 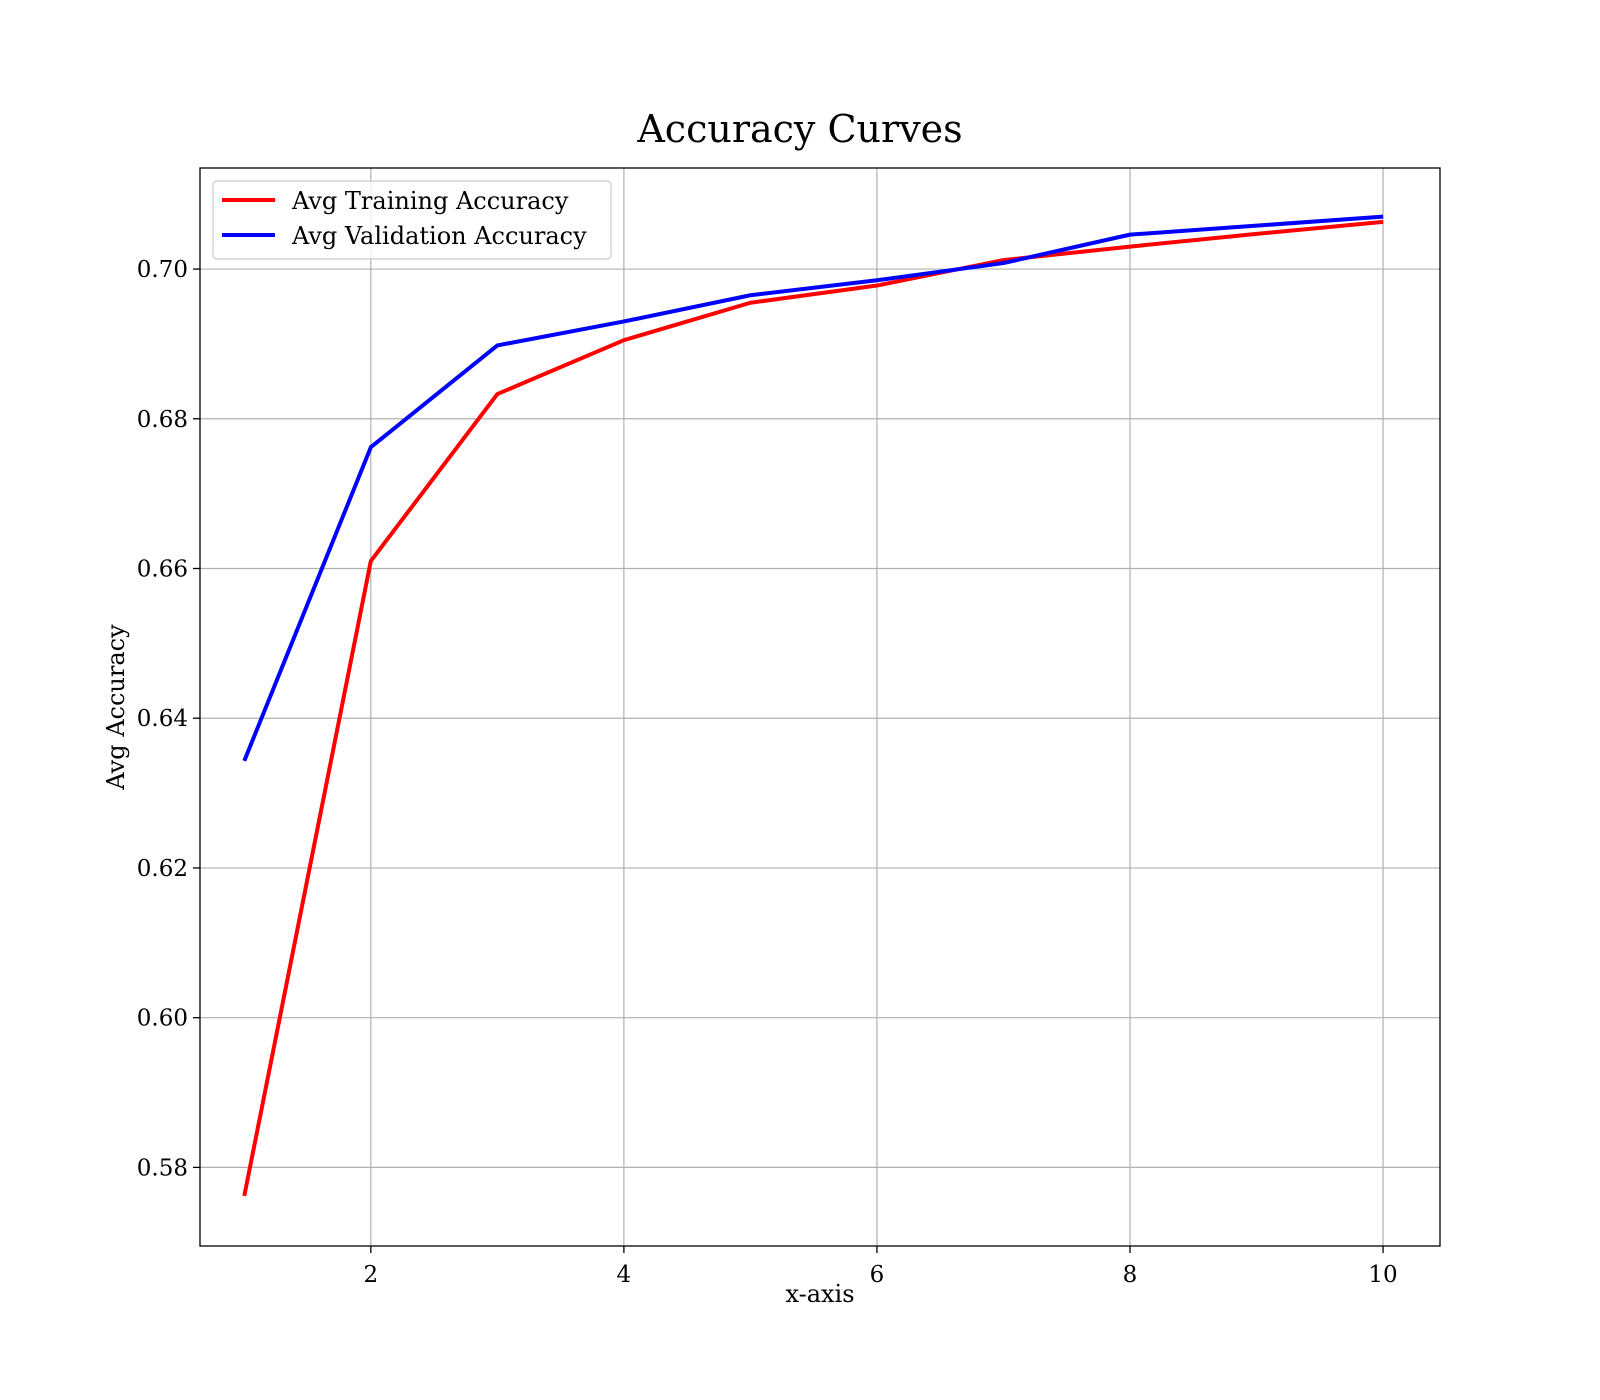 I want to click on y-tick-label: 0.58, so click(x=162, y=1168).